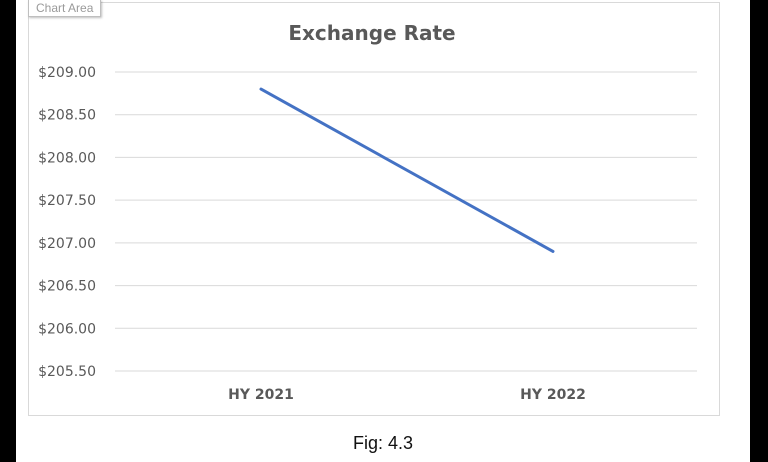  Describe the element at coordinates (261, 395) in the screenshot. I see `x-tick-label: HY 2021` at that location.